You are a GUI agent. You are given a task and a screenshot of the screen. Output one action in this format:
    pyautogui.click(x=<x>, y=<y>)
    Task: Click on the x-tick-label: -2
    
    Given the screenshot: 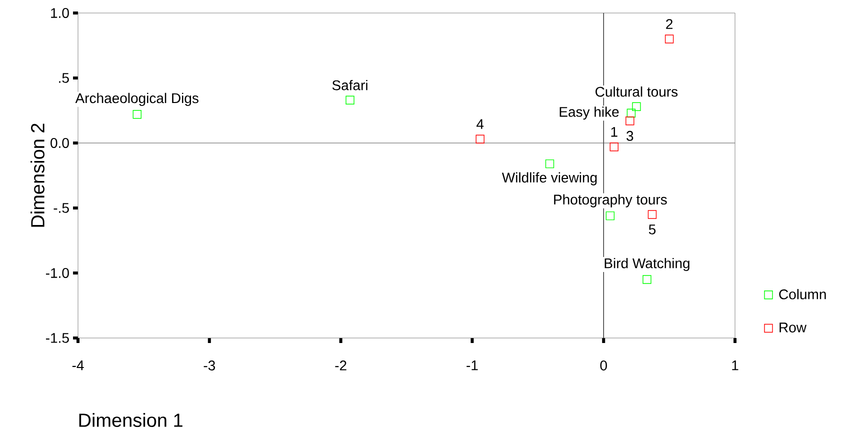 What is the action you would take?
    pyautogui.click(x=340, y=365)
    